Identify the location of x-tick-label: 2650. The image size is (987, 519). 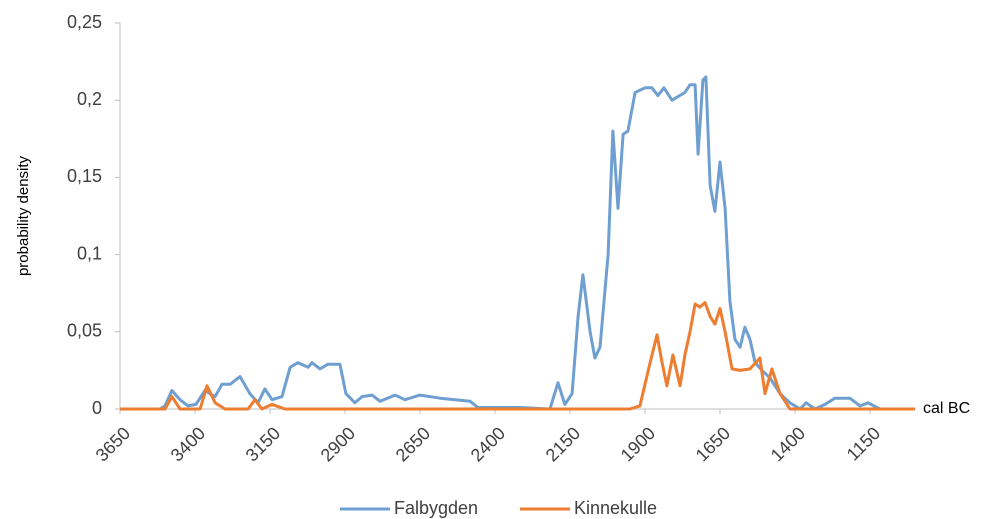
(413, 444).